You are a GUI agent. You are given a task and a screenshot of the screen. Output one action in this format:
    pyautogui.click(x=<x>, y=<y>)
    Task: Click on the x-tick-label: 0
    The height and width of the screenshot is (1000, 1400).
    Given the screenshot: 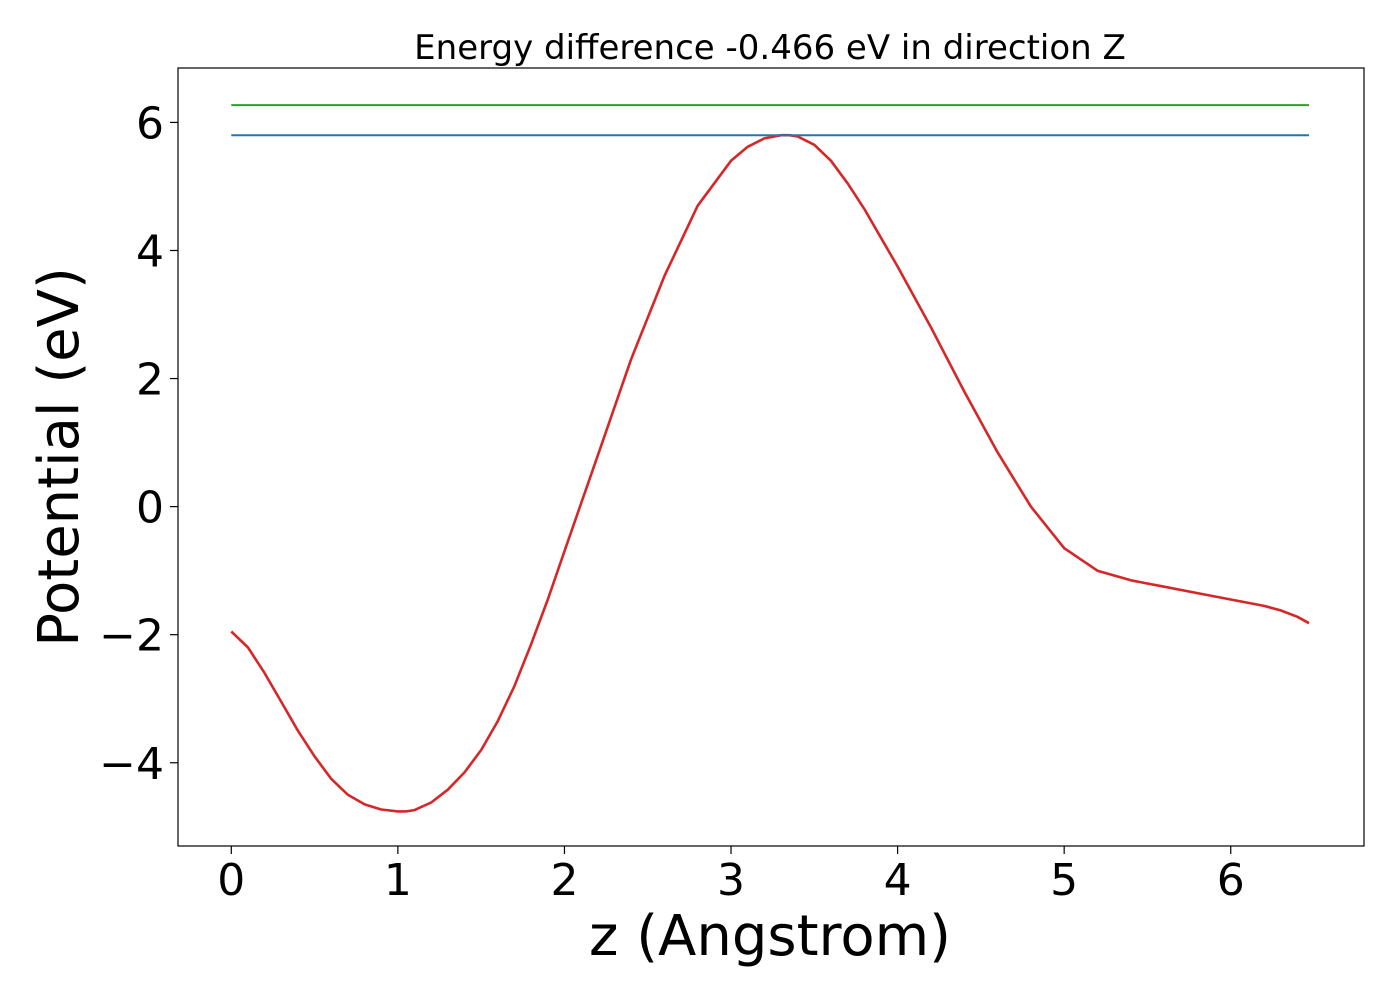 What is the action you would take?
    pyautogui.click(x=231, y=880)
    